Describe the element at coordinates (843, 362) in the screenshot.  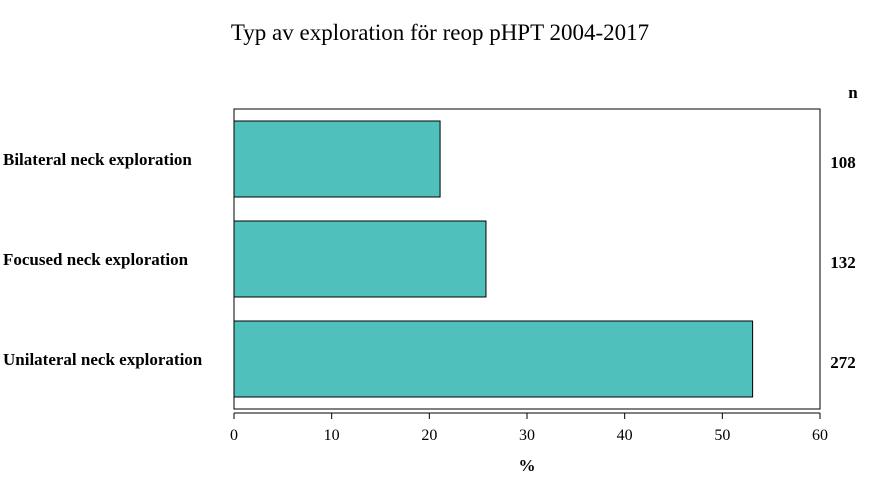
I see `n-value-label: 272` at that location.